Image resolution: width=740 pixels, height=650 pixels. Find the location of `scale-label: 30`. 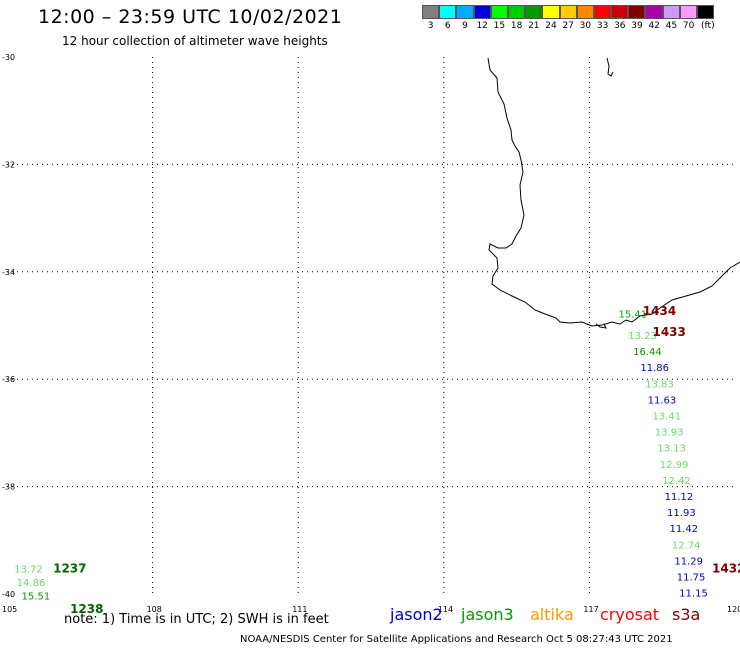

scale-label: 30 is located at coordinates (585, 26).